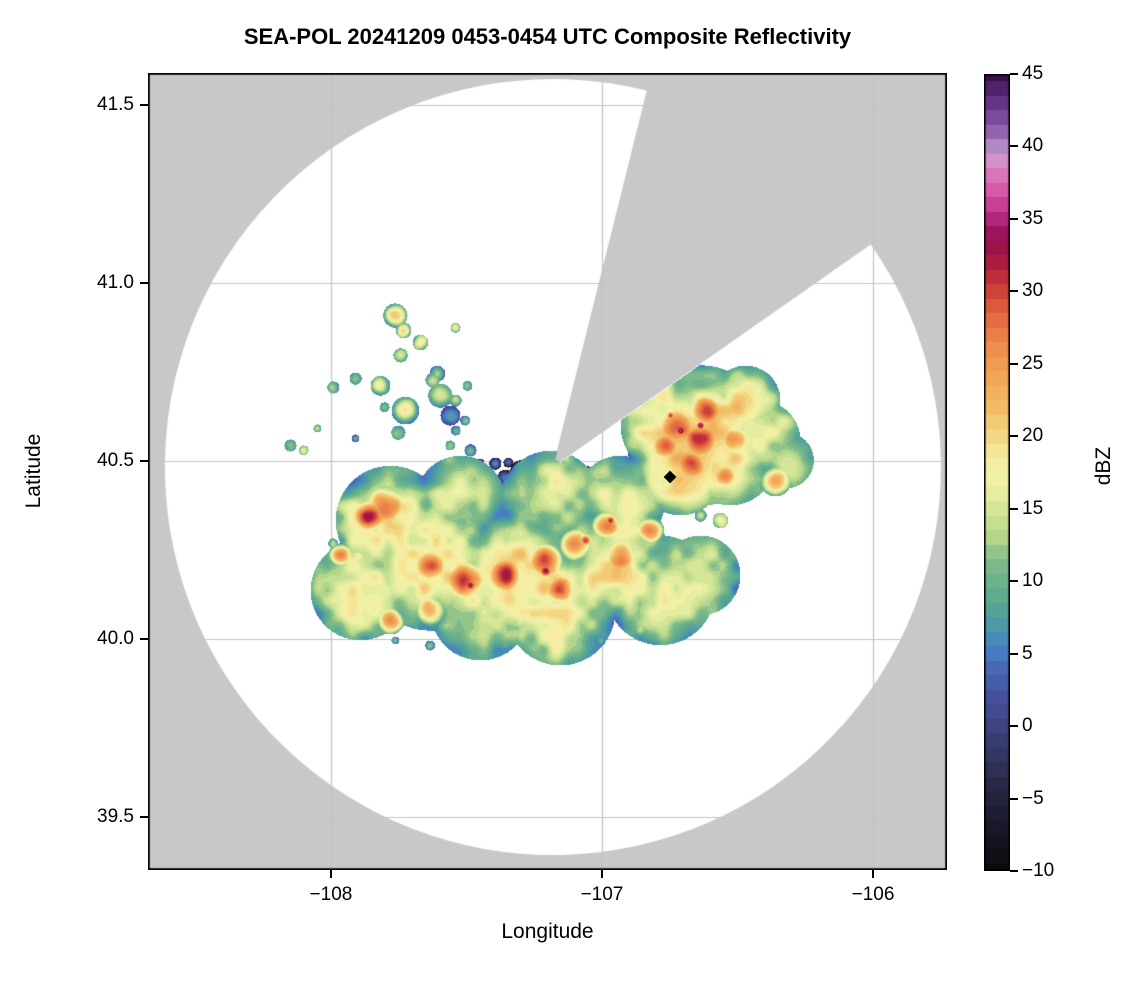 The image size is (1146, 990). I want to click on x-axis-label: Longitude, so click(547, 931).